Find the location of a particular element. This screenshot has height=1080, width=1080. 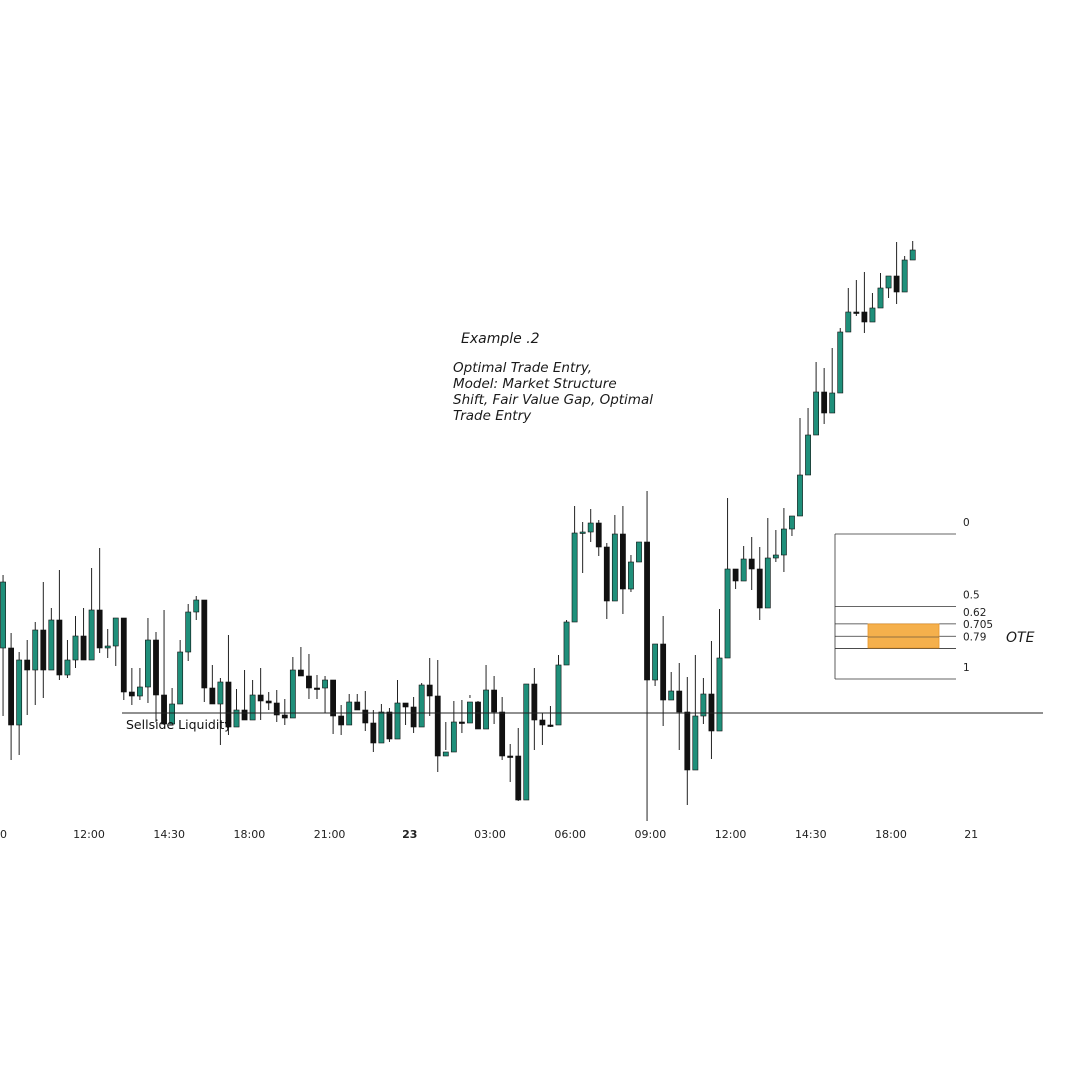

x-tick-label: 21:00 is located at coordinates (330, 834).